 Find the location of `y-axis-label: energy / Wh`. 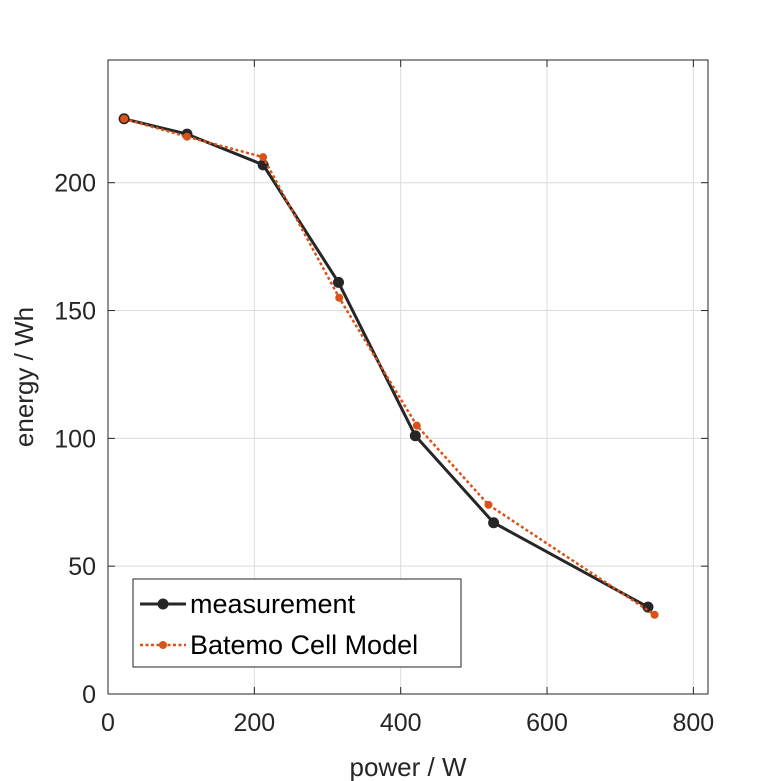

y-axis-label: energy / Wh is located at coordinates (24, 377).